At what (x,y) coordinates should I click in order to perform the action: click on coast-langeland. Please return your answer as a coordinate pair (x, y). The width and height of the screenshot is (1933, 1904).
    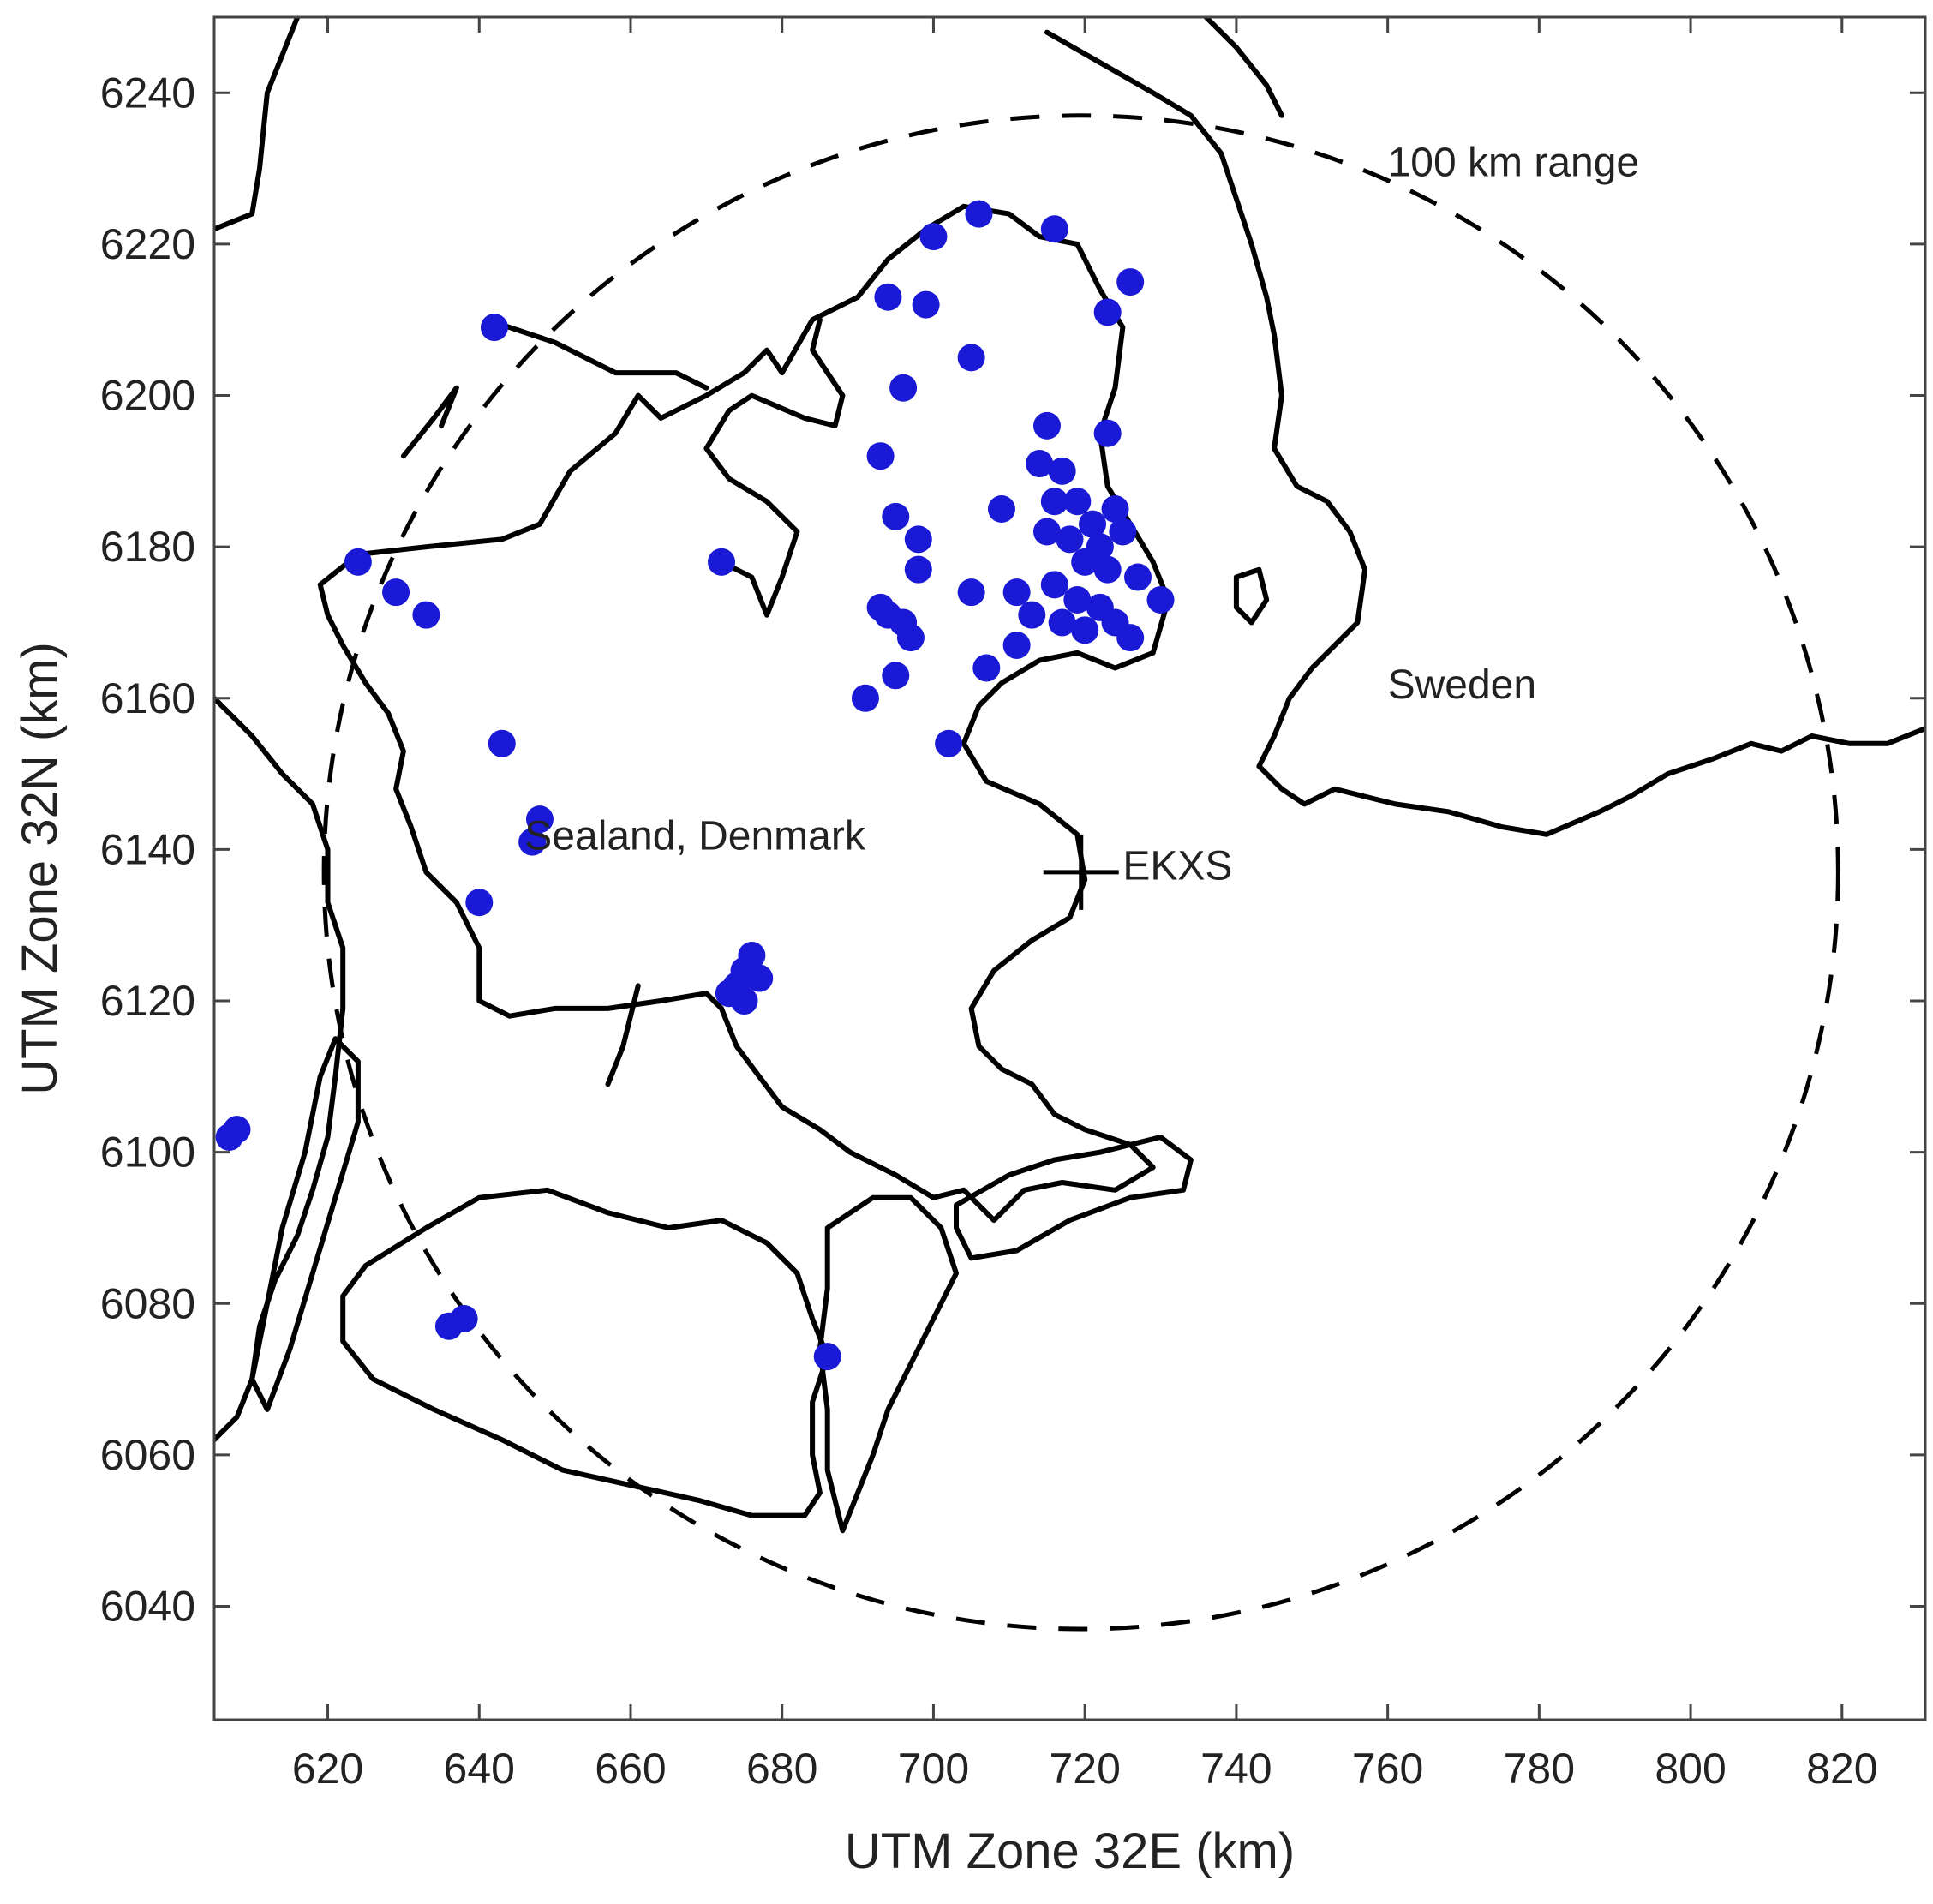
    Looking at the image, I should click on (305, 1224).